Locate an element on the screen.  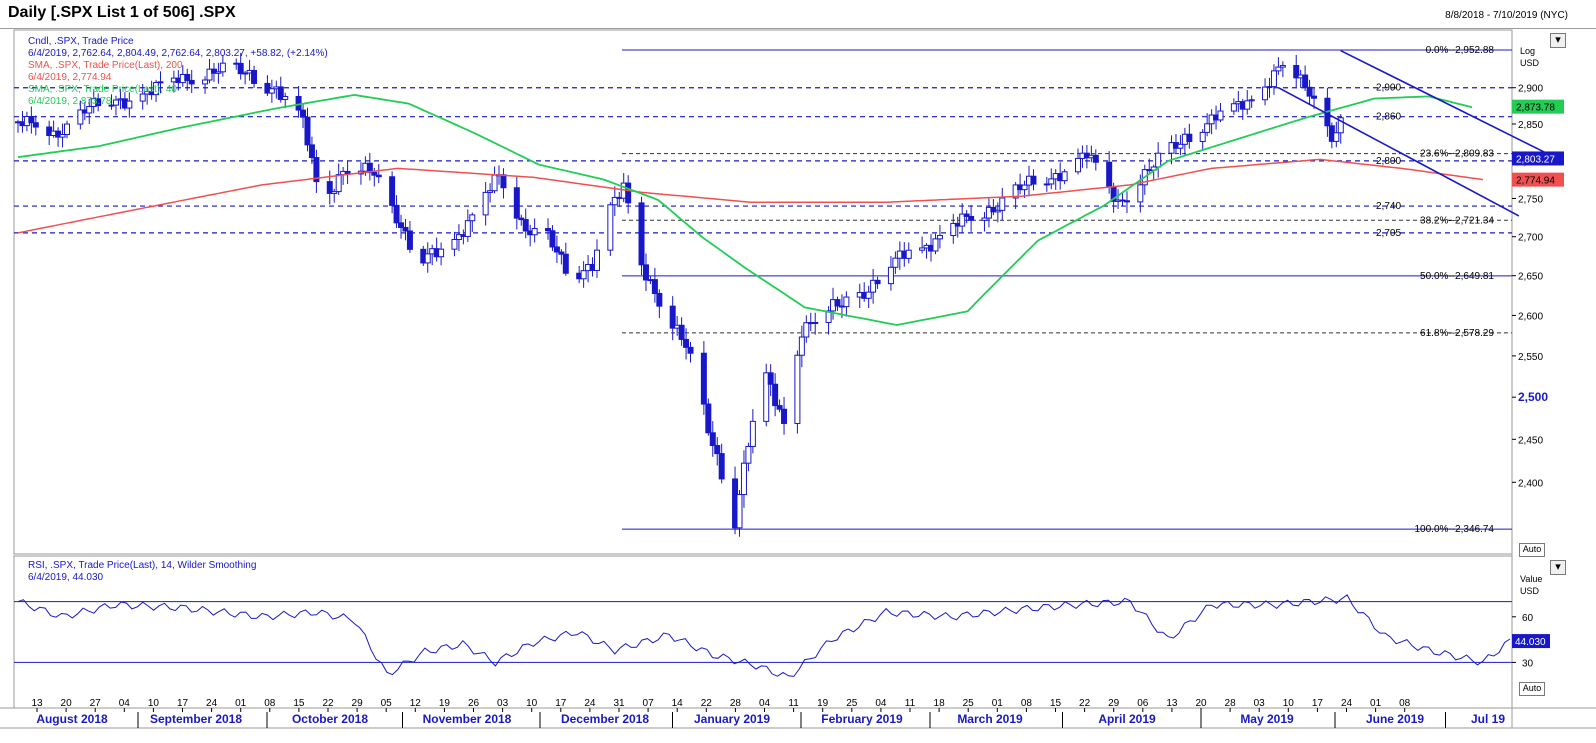
price-auto-scale-button: Auto is located at coordinates (1532, 550).